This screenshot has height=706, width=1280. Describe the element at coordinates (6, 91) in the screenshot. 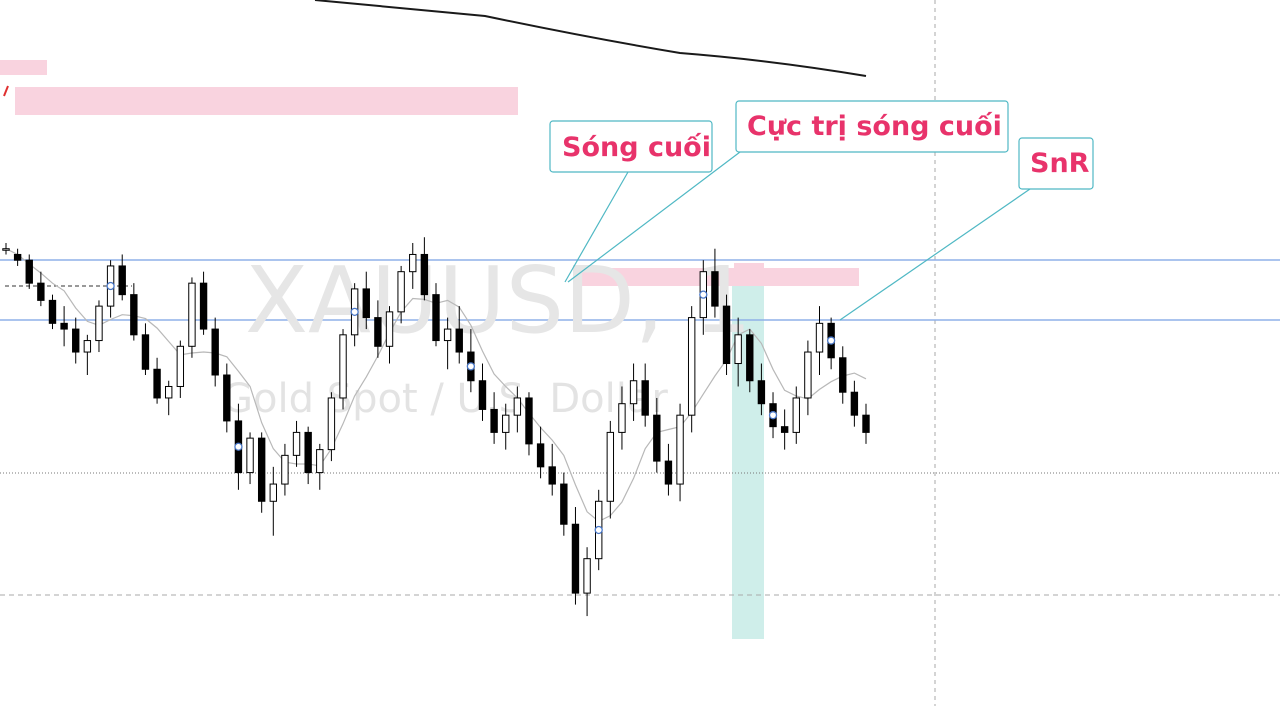

I see `red-tick-mark` at that location.